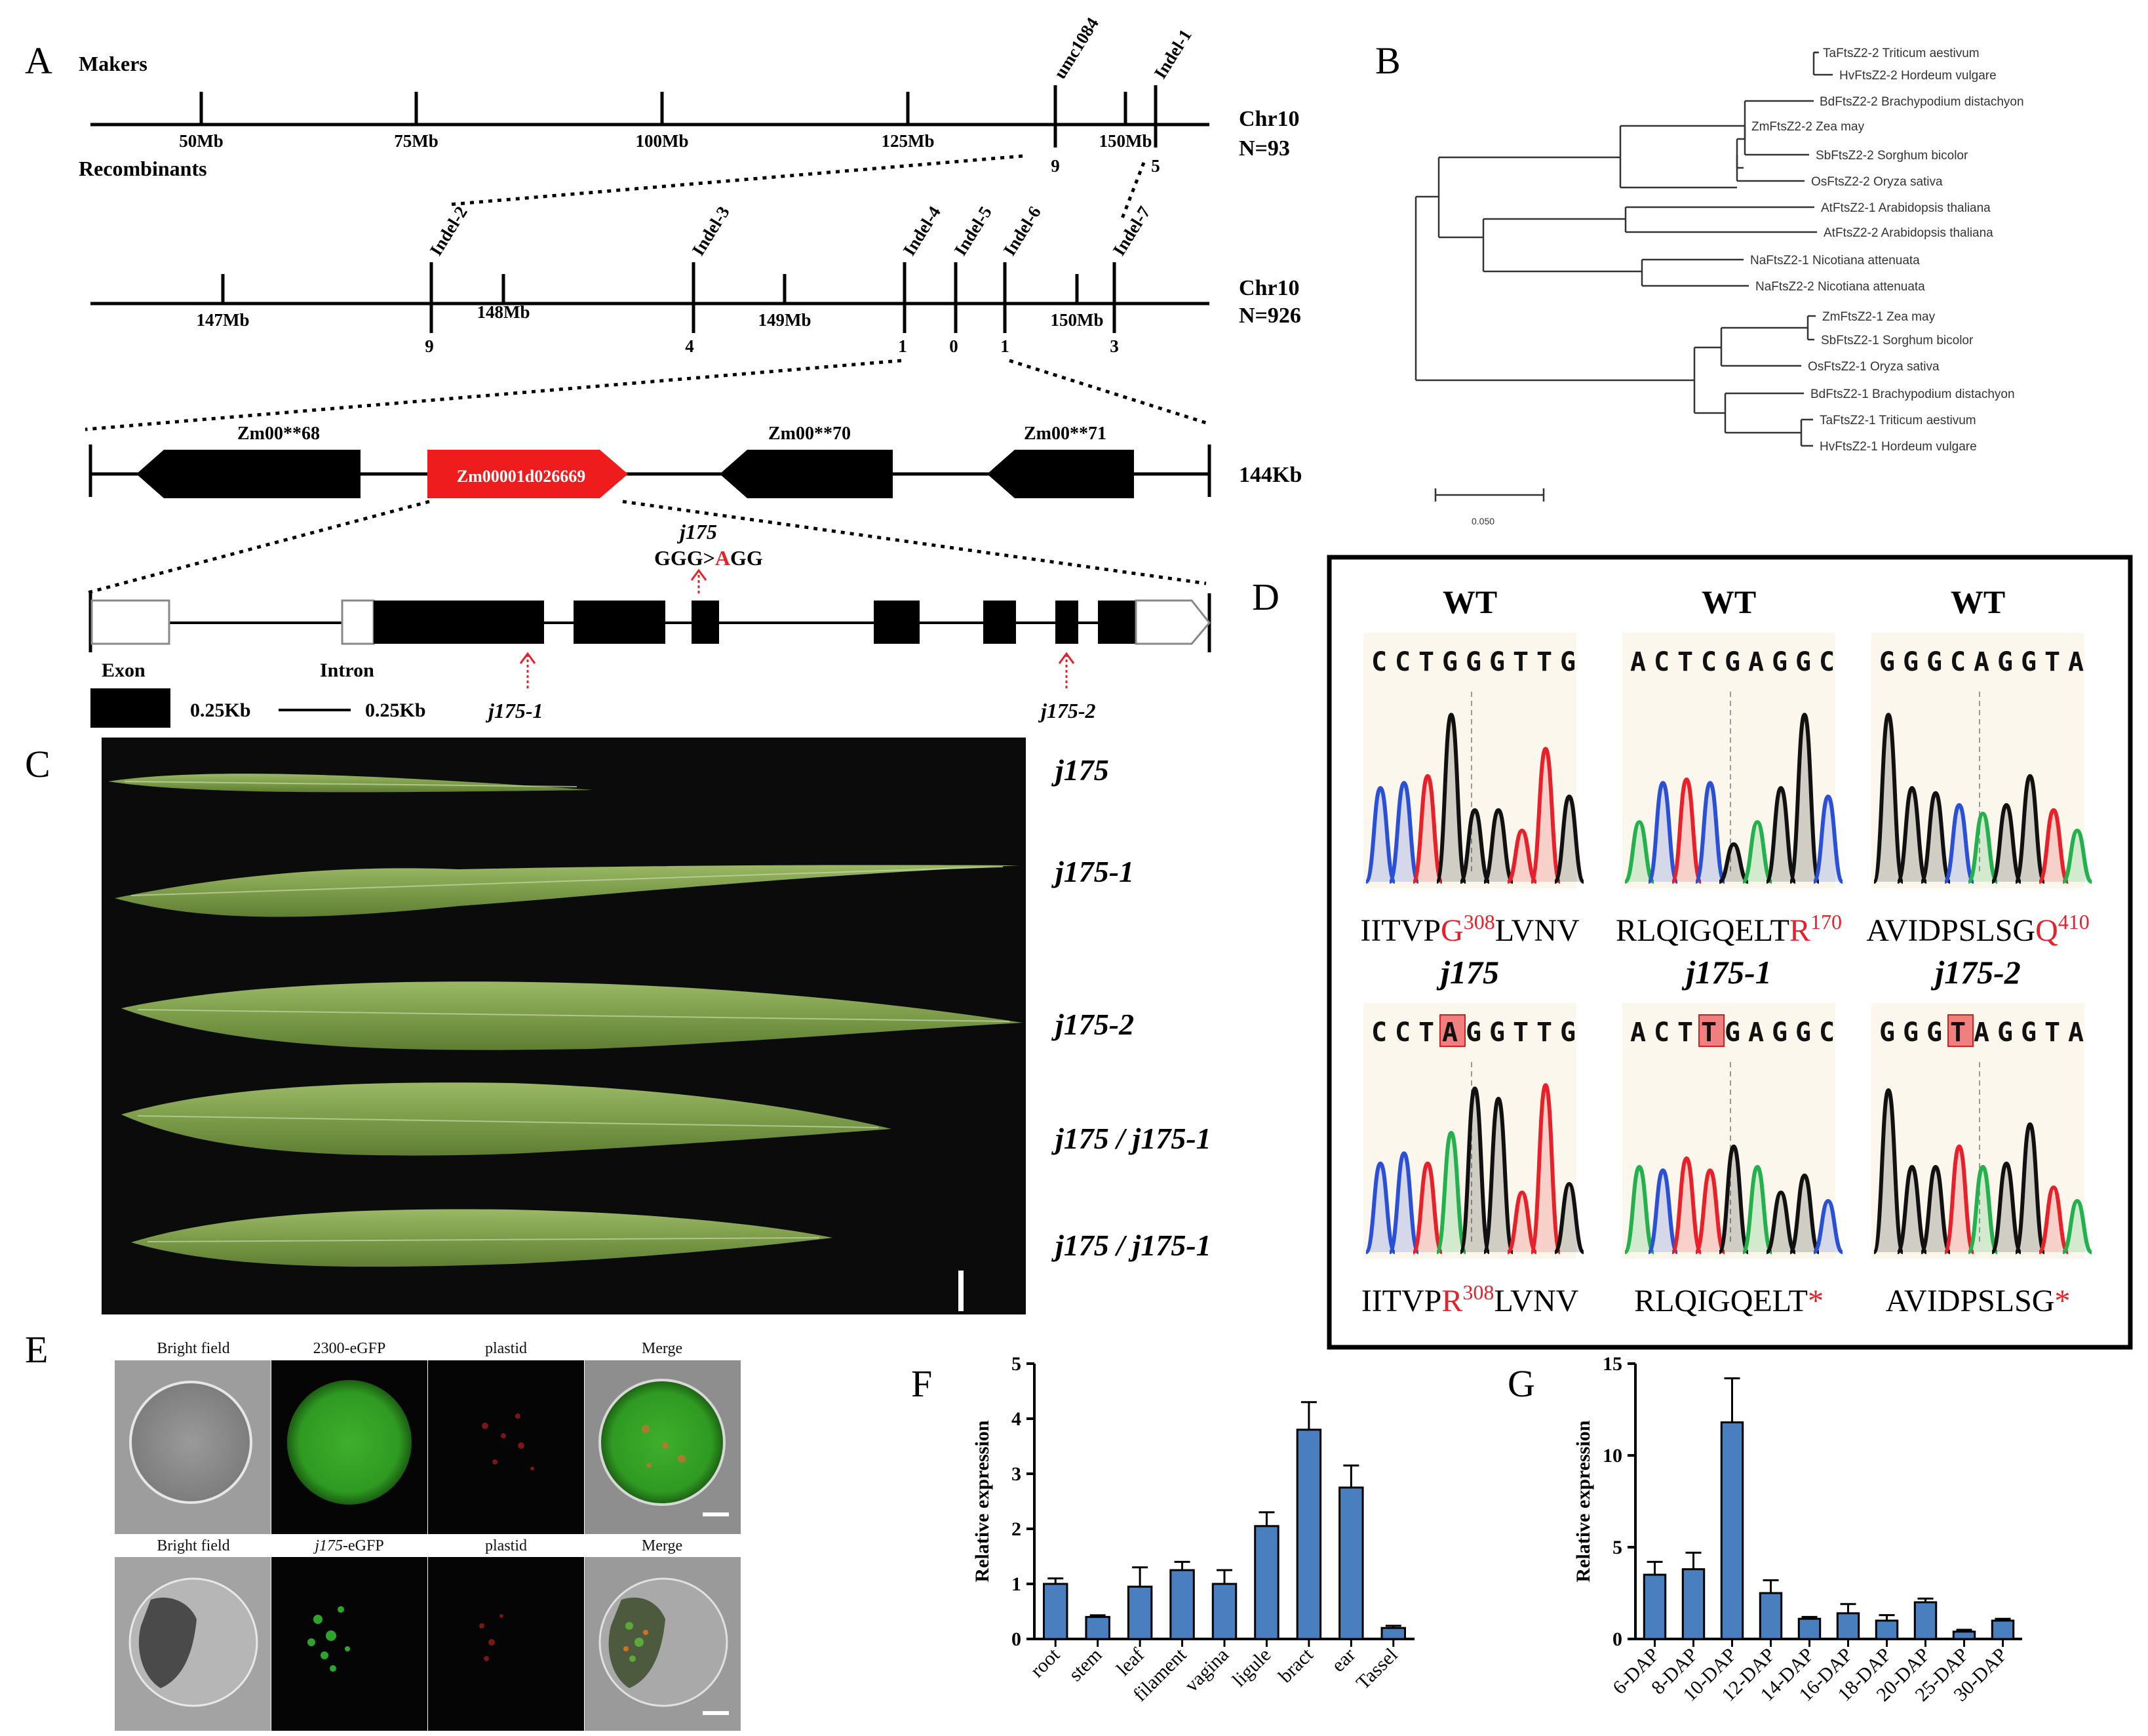 The height and width of the screenshot is (1736, 2148). What do you see at coordinates (908, 141) in the screenshot?
I see `tick-125mb: 125Mb` at bounding box center [908, 141].